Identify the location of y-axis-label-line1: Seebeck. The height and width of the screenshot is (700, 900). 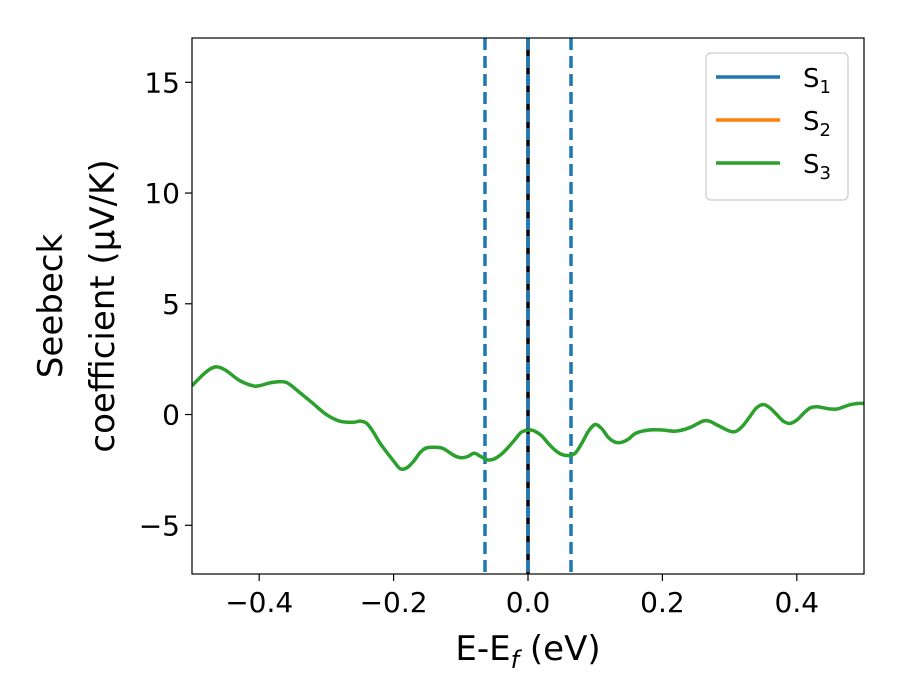
(51, 306).